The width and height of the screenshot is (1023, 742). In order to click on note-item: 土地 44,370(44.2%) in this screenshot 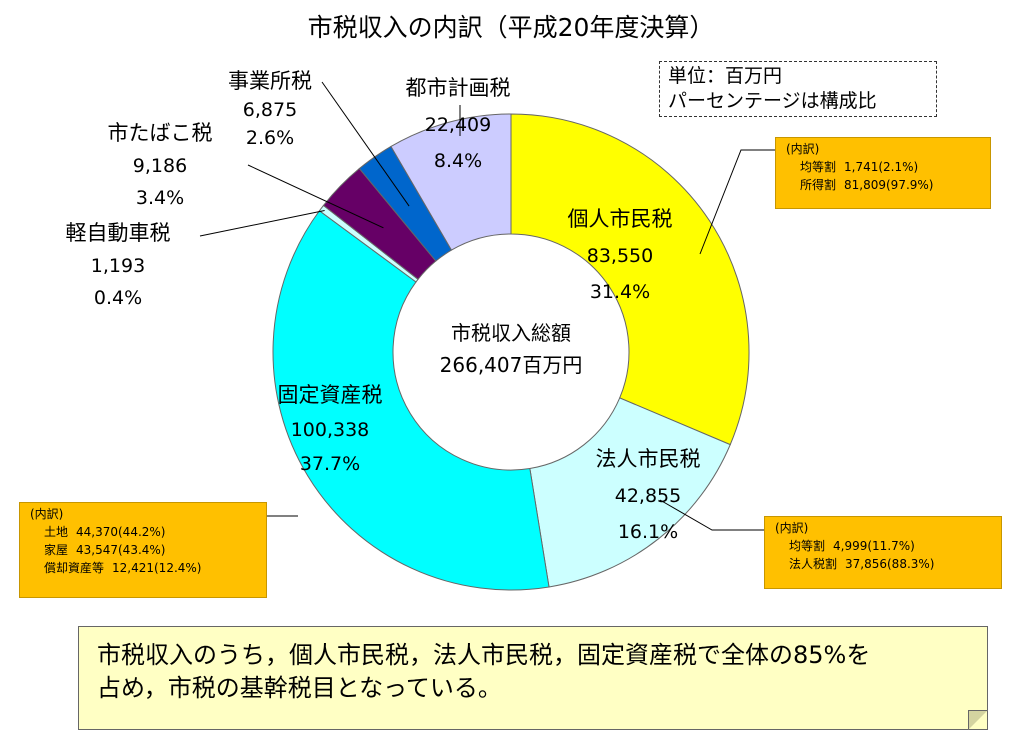, I will do `click(143, 532)`.